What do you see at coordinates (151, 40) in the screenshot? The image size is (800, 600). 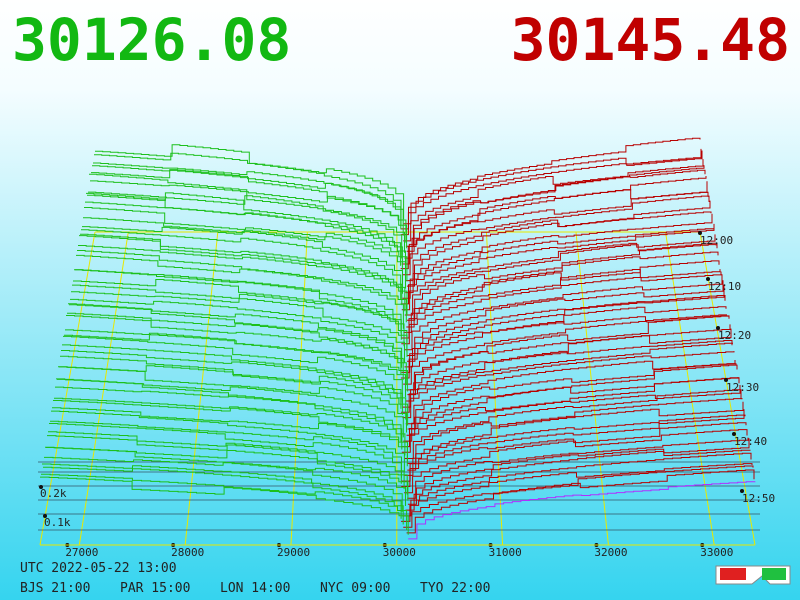 I see `bid-price: 30126.08` at bounding box center [151, 40].